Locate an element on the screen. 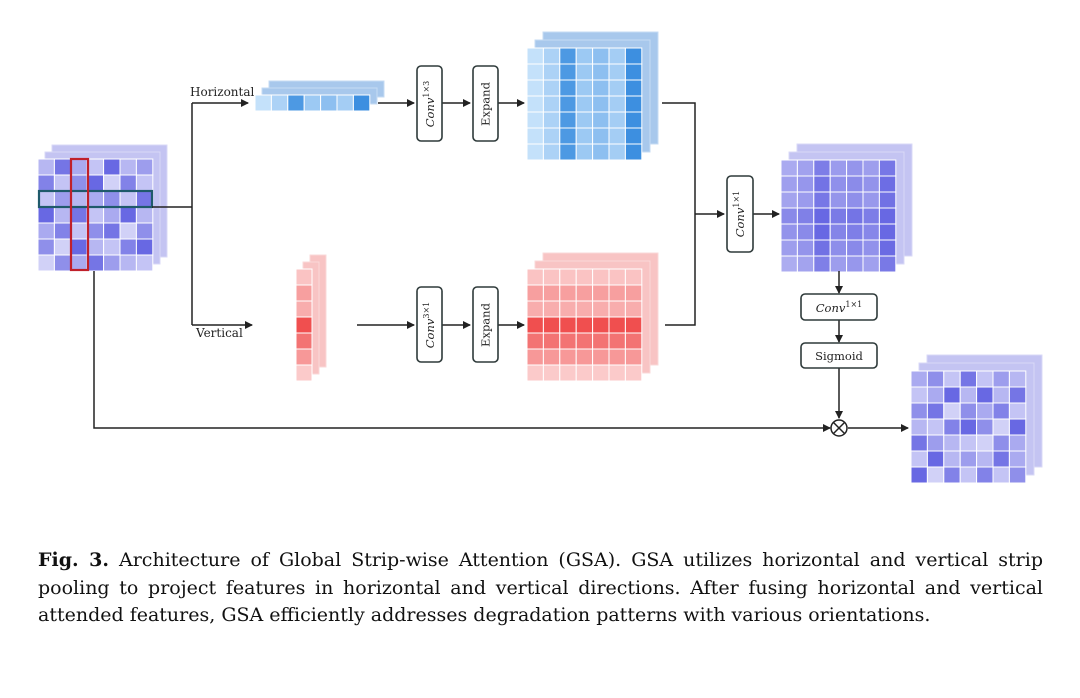 This screenshot has height=698, width=1080. conv-3x1-block: Conv3×1 is located at coordinates (429, 324).